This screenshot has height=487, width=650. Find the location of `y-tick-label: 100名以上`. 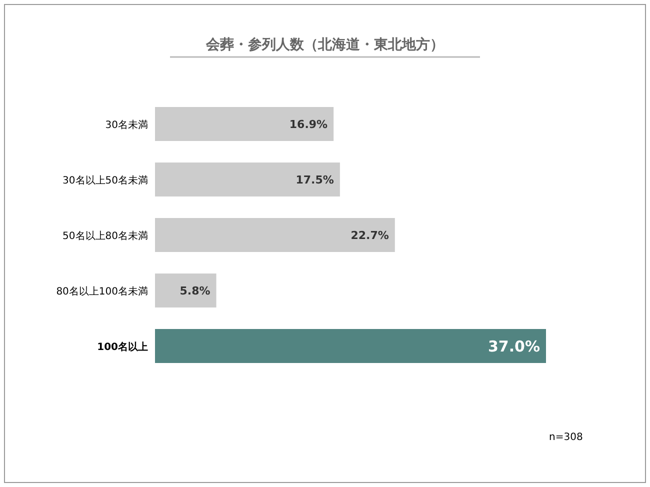

y-tick-label: 100名以上 is located at coordinates (122, 347).